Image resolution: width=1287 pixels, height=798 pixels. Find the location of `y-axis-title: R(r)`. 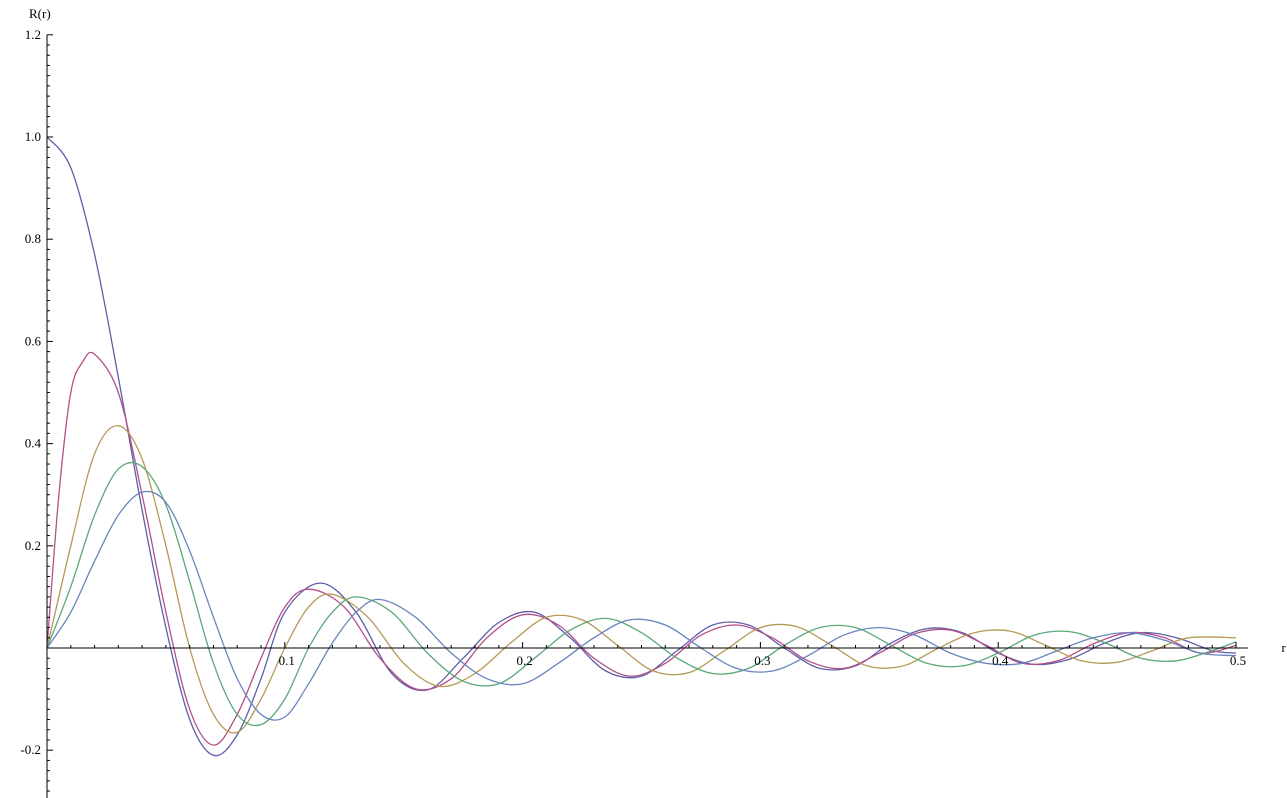

y-axis-title: R(r) is located at coordinates (40, 13).